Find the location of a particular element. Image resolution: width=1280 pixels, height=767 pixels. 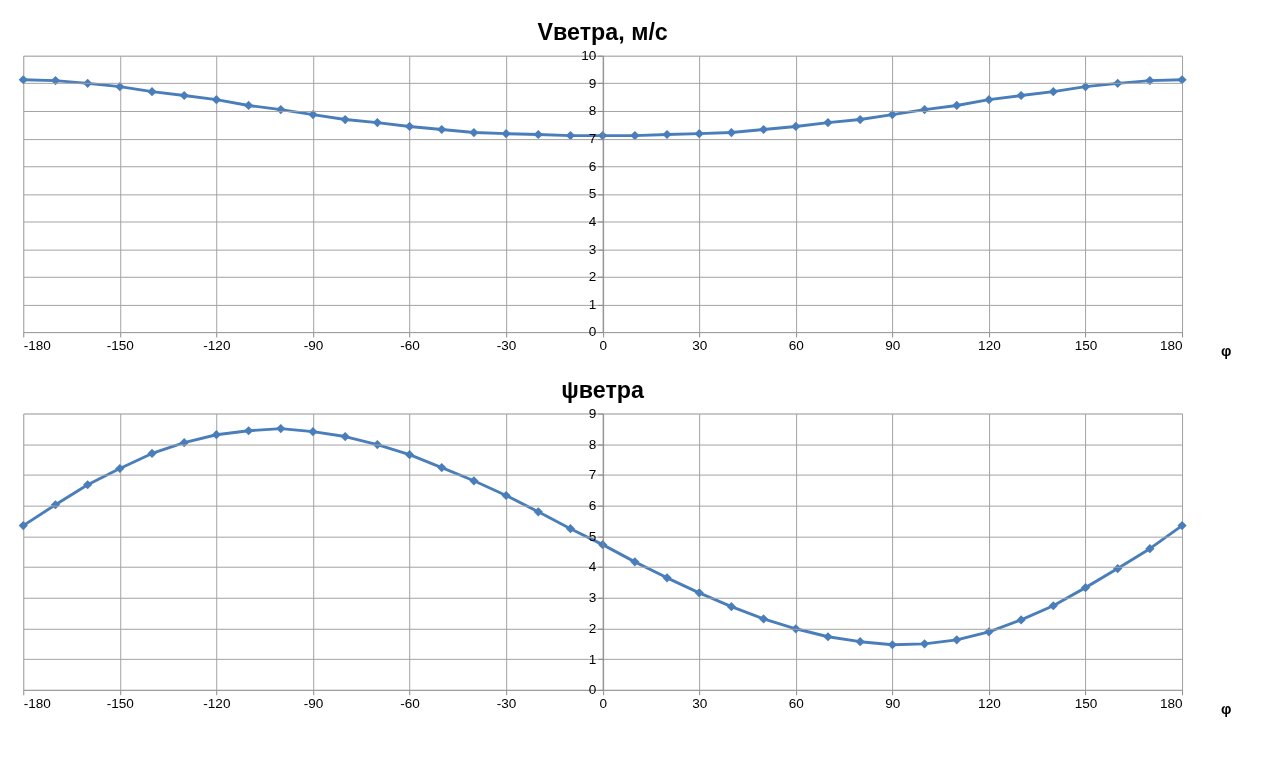

chart-title: Vветра, м/с is located at coordinates (602, 32).